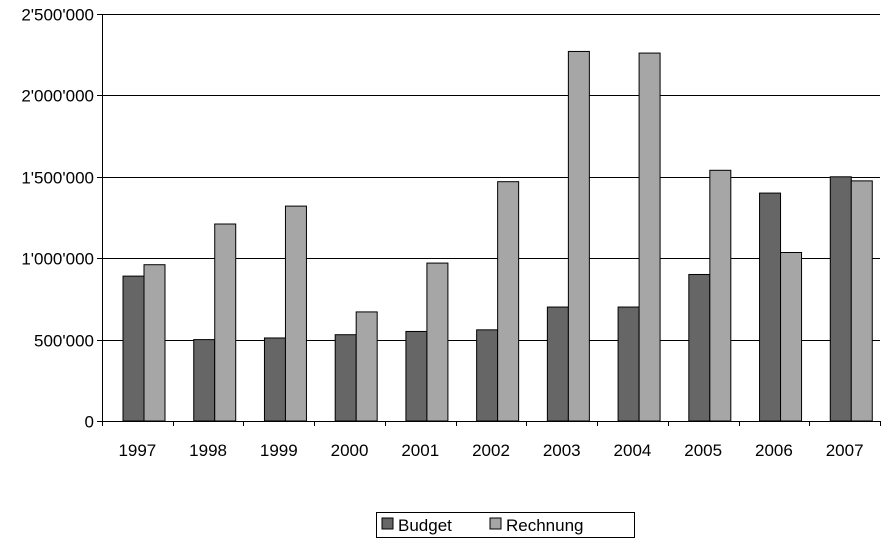  Describe the element at coordinates (774, 450) in the screenshot. I see `x-tick-label: 2006` at that location.